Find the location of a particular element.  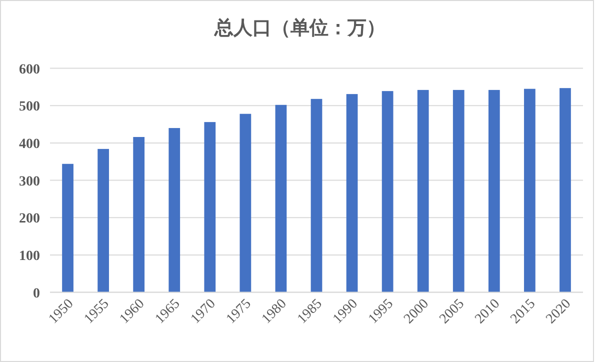

y-tick-label: 400 is located at coordinates (29, 144).